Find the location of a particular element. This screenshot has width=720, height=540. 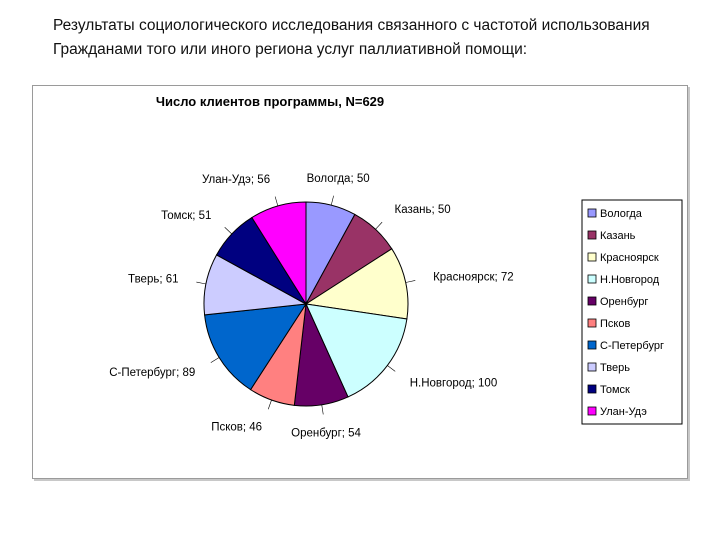

legend-label-псков: Псков is located at coordinates (615, 324).